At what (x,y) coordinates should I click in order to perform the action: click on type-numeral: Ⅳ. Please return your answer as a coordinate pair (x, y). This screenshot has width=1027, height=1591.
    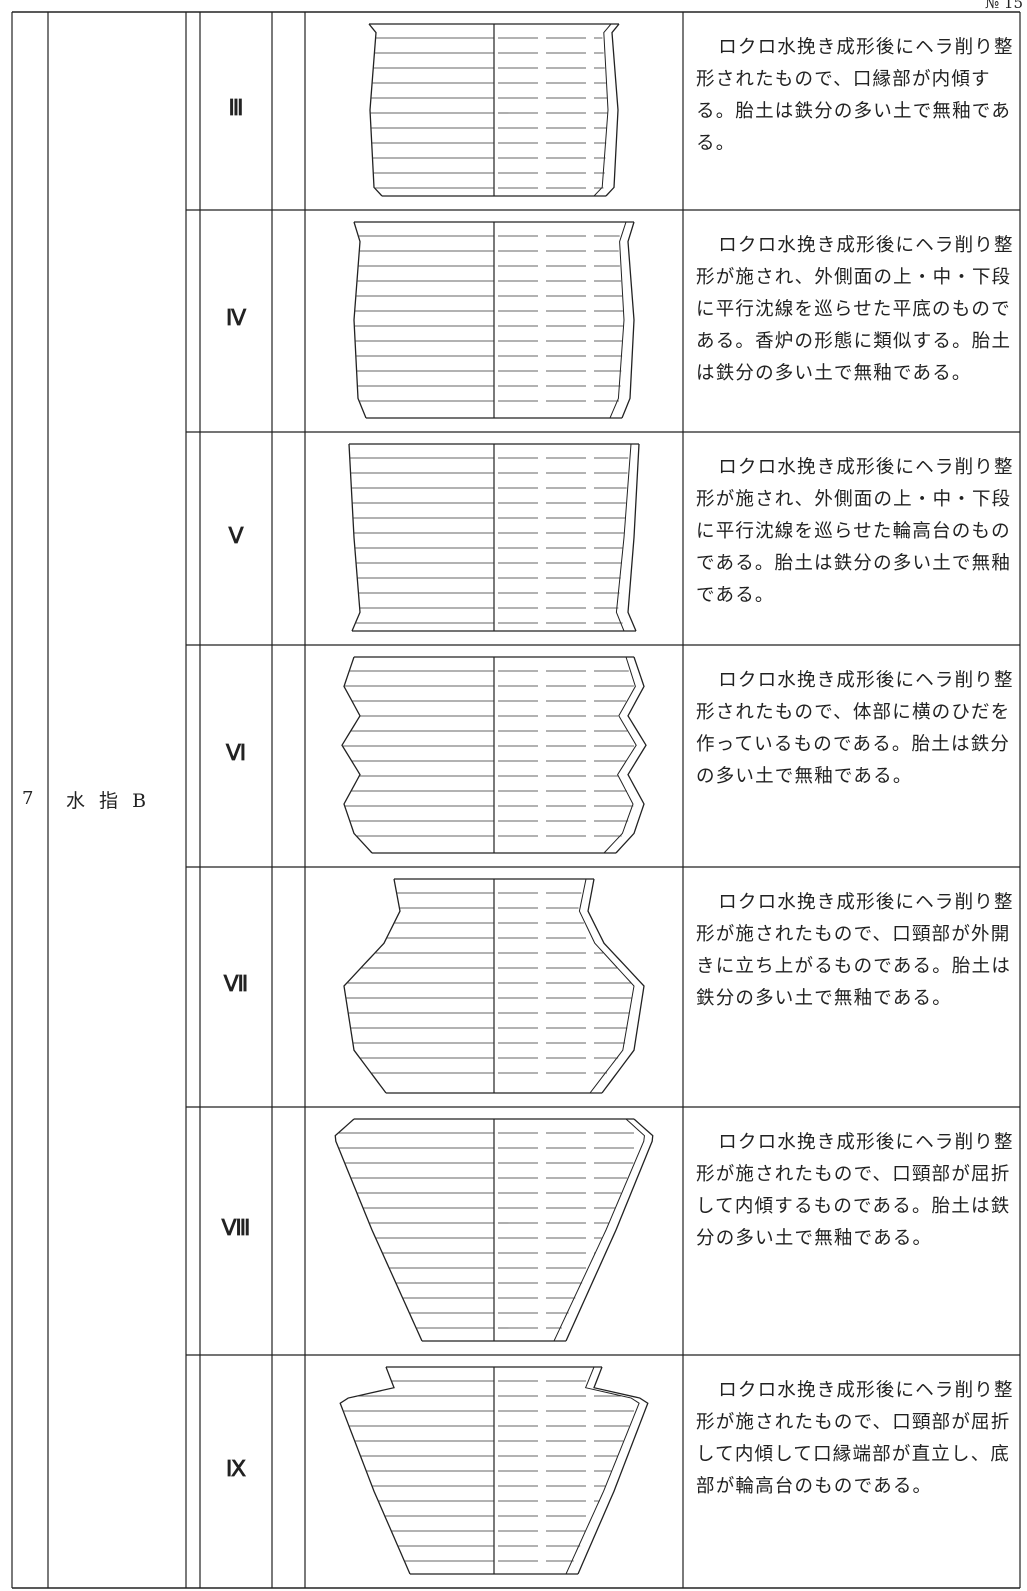
    Looking at the image, I should click on (236, 317).